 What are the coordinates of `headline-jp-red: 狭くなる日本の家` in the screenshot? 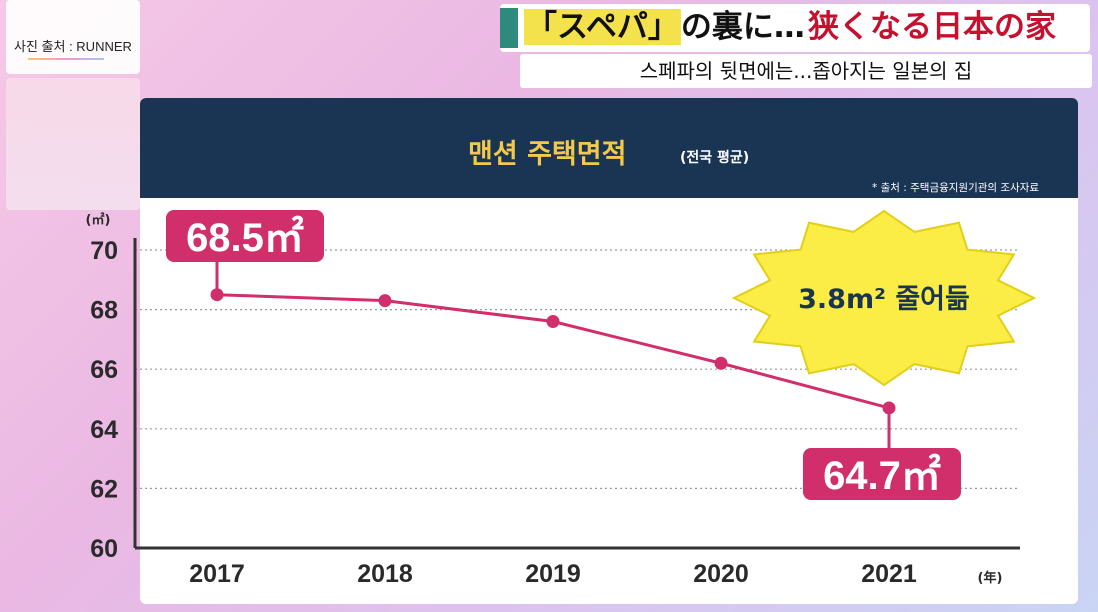 It's located at (932, 27).